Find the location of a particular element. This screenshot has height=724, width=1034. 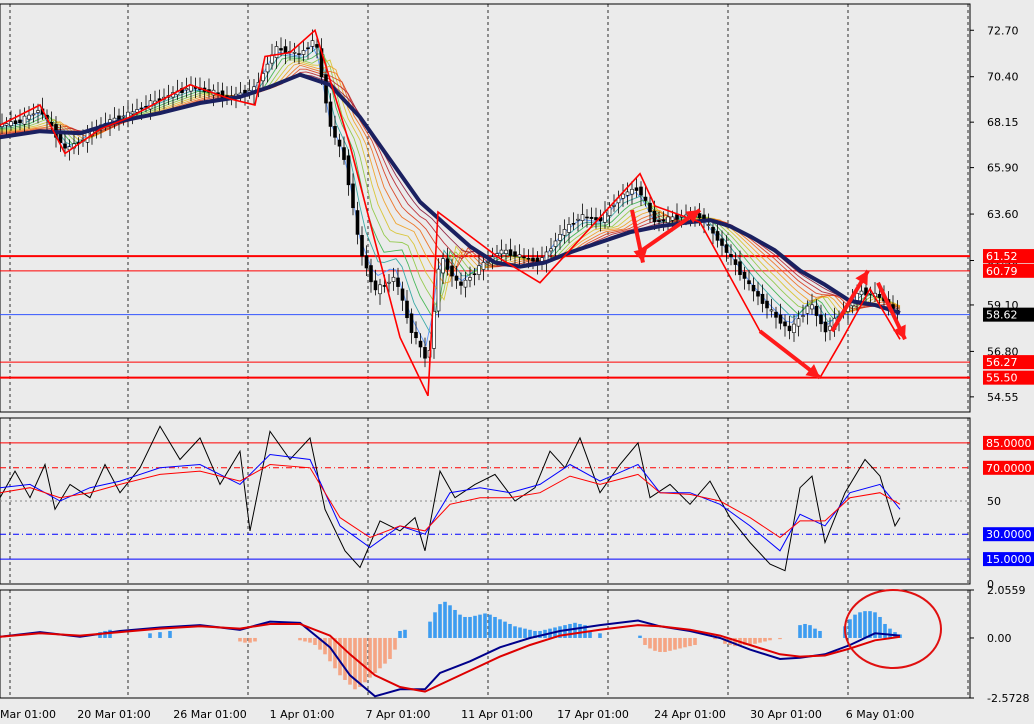

price-level-label: 61.52 is located at coordinates (1002, 256).